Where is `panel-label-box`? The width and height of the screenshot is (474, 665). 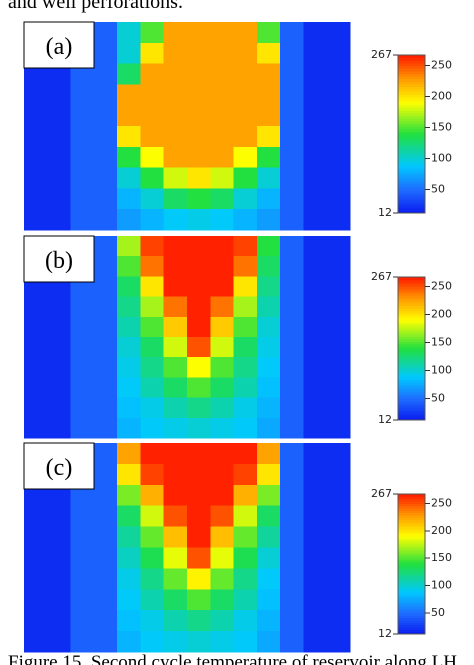
panel-label-box is located at coordinates (59, 466).